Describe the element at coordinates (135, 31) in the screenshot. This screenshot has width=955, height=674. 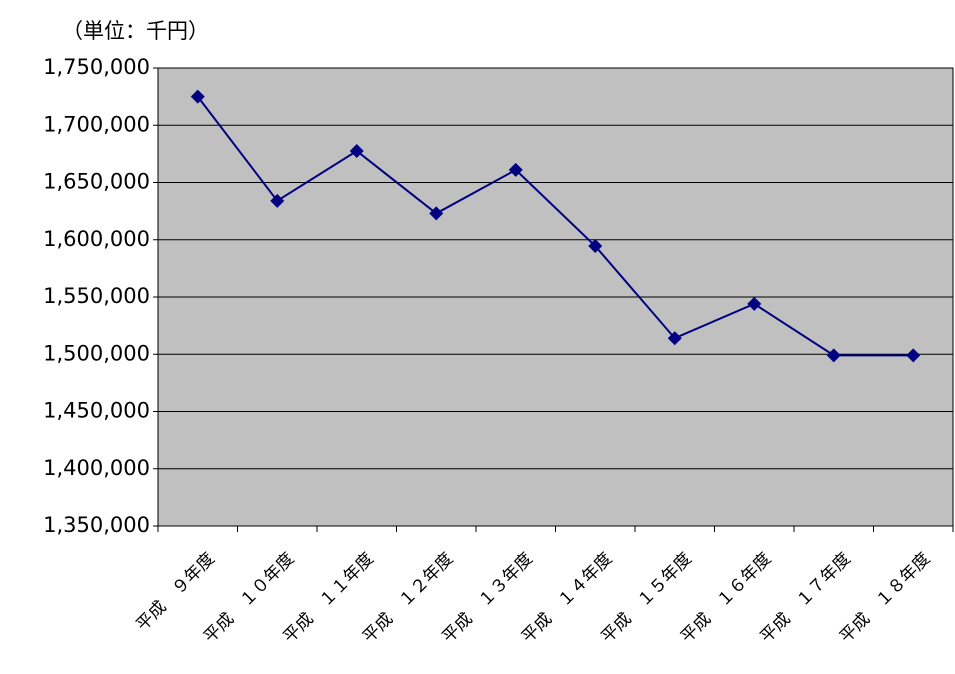
I see `unit-label: （単位：千円）` at that location.